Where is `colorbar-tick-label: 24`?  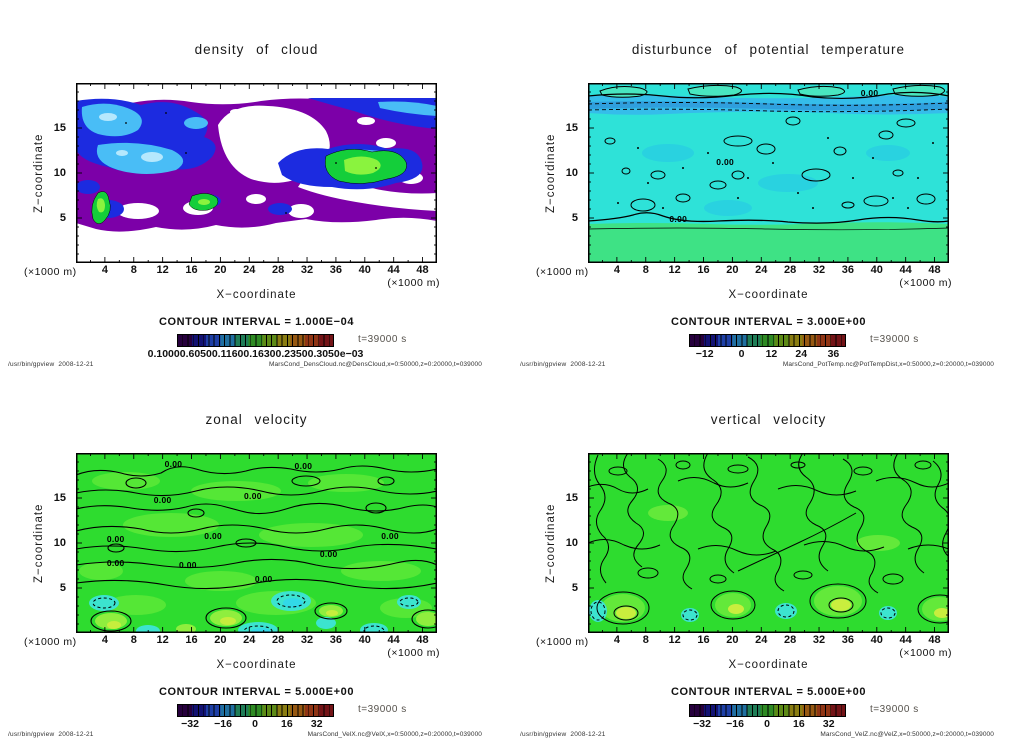
colorbar-tick-label: 24 is located at coordinates (801, 354).